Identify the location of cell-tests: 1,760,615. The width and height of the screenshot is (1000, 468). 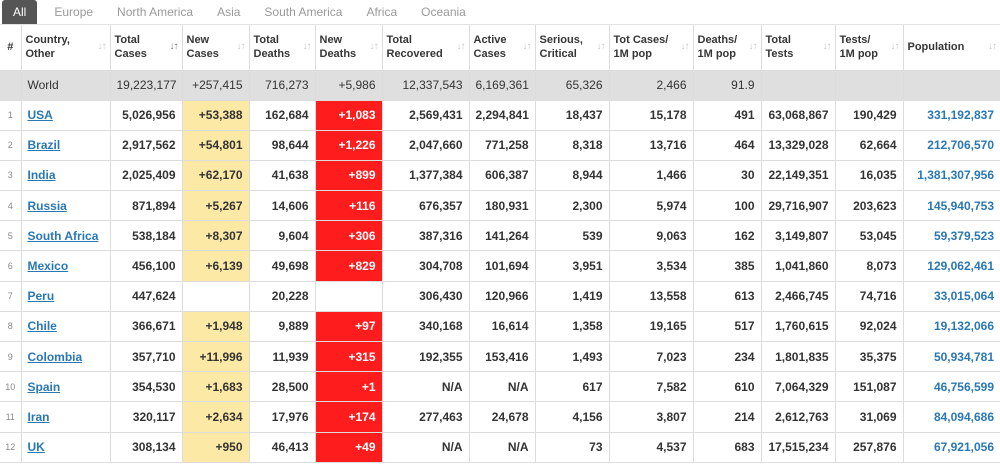
(798, 327).